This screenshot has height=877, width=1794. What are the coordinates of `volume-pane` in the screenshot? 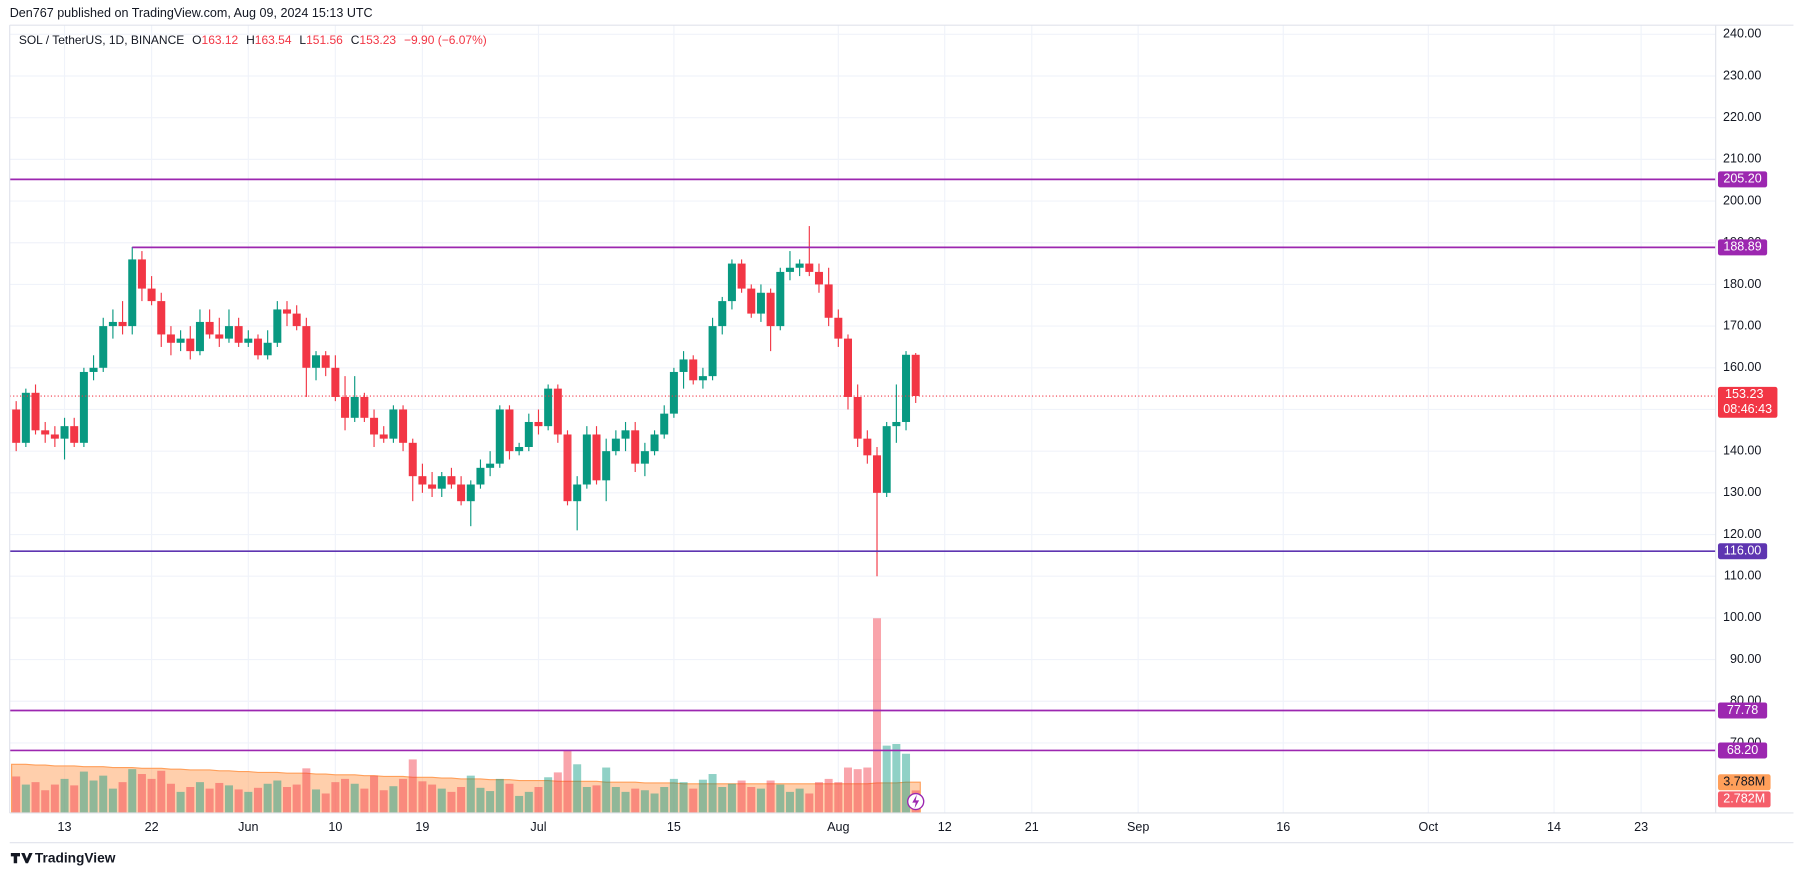 It's located at (466, 716).